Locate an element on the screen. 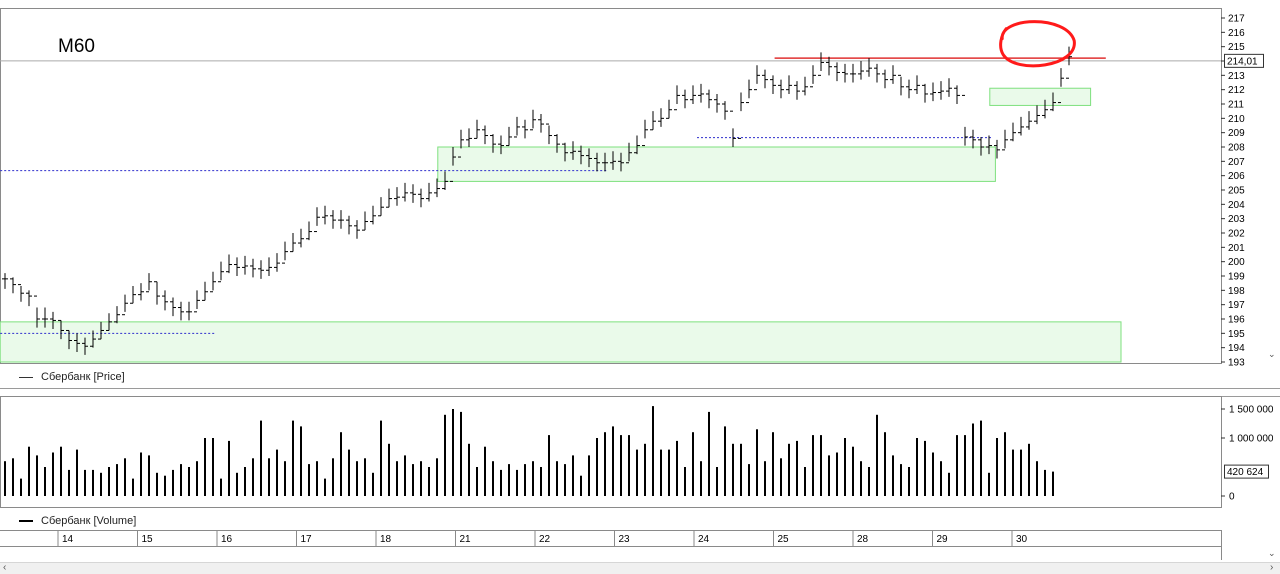 Image resolution: width=1280 pixels, height=574 pixels. price-tick-label: 202 is located at coordinates (1236, 234).